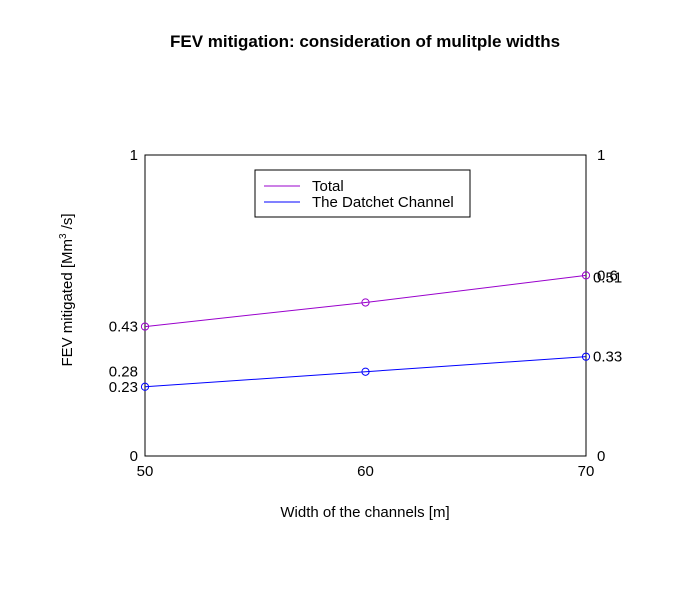 The image size is (692, 599). I want to click on y-right-tick-label: 0, so click(601, 456).